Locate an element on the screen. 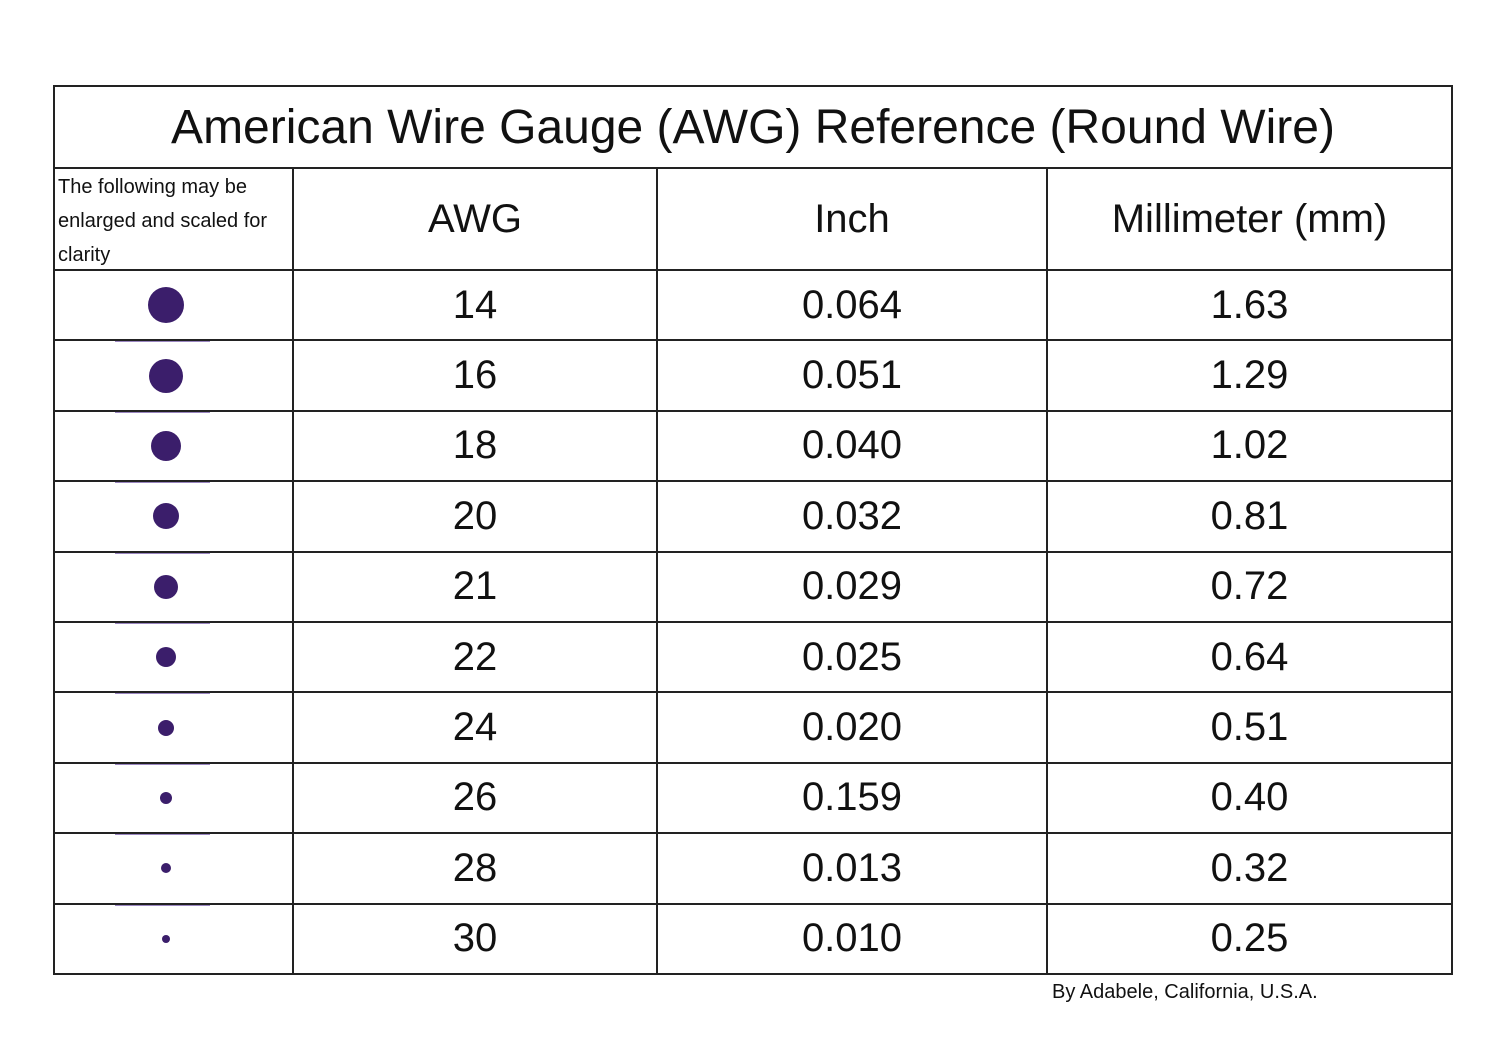 Image resolution: width=1500 pixels, height=1056 pixels. header-divider is located at coordinates (753, 270).